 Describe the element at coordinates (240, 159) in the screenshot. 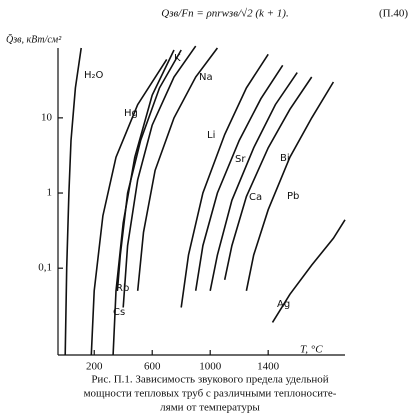

I see `curve-label: Sr` at that location.